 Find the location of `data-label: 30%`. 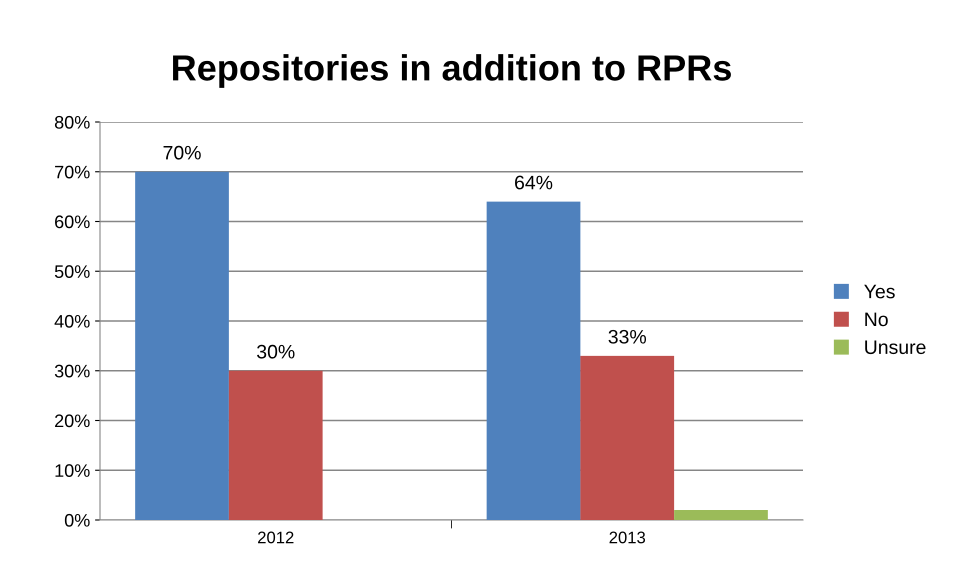

data-label: 30% is located at coordinates (276, 351).